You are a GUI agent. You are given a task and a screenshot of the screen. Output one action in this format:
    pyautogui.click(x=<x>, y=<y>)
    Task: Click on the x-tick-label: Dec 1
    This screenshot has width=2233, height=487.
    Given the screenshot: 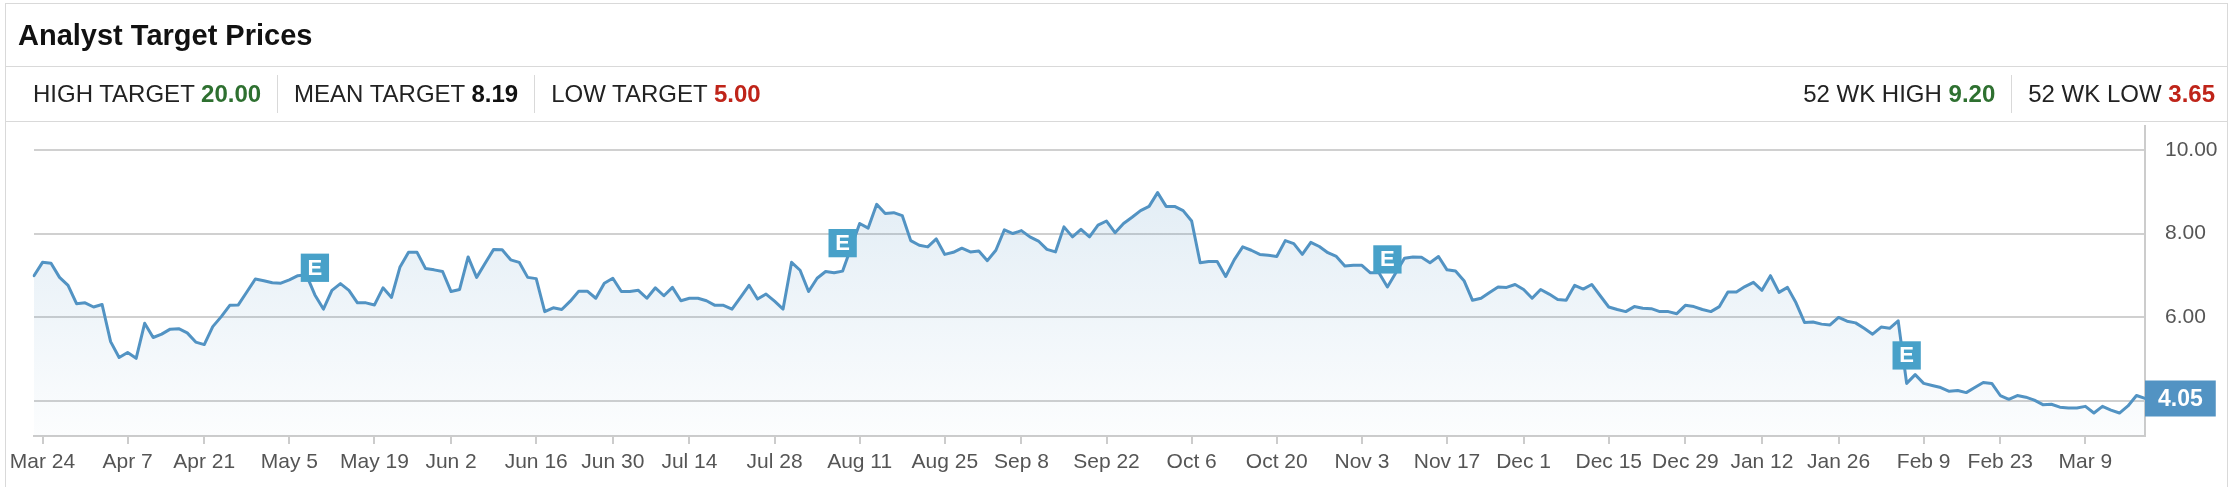 What is the action you would take?
    pyautogui.click(x=1524, y=461)
    